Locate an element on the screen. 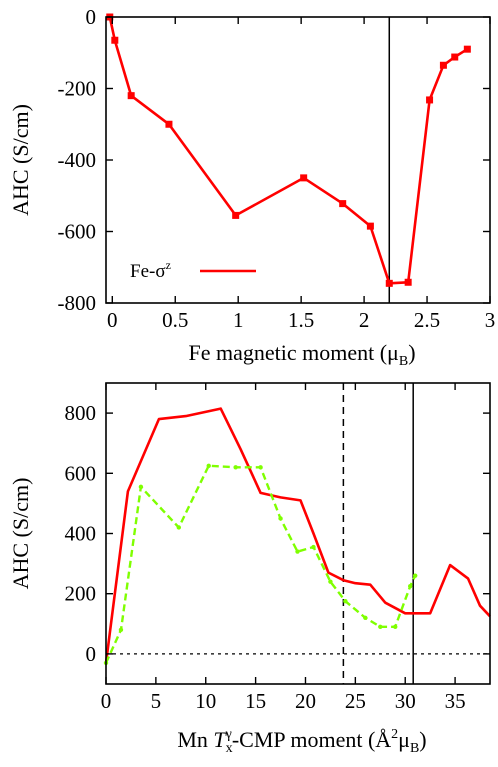  x-tick-label: 5 is located at coordinates (156, 701).